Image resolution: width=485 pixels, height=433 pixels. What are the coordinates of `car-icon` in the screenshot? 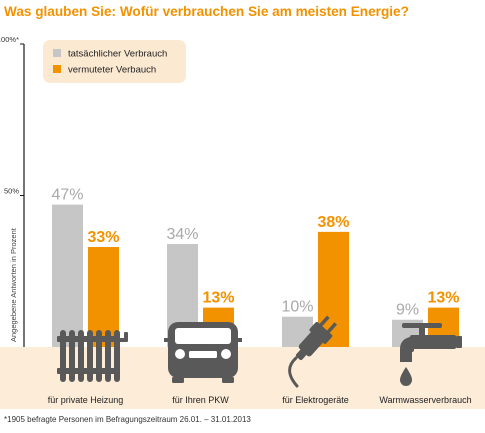 It's located at (203, 352).